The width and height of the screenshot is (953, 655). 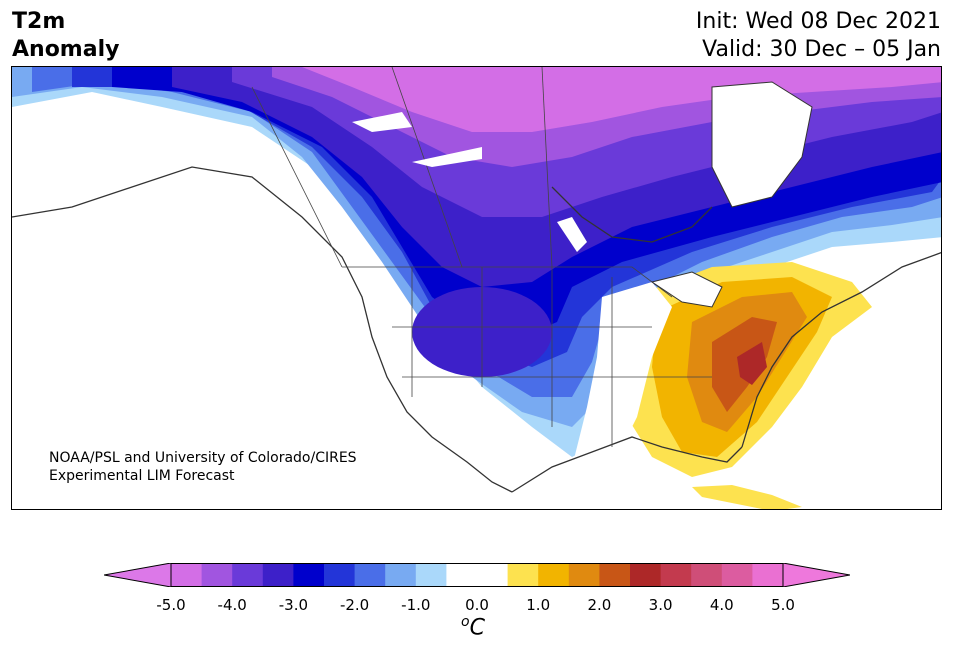 I want to click on coastline-gulf, so click(x=627, y=464).